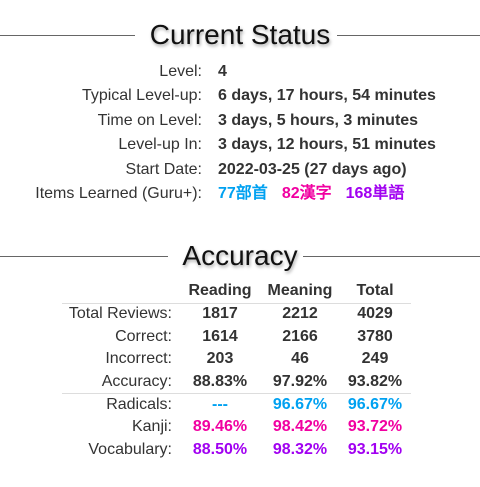  What do you see at coordinates (160, 144) in the screenshot?
I see `status-label: Level-up In:` at bounding box center [160, 144].